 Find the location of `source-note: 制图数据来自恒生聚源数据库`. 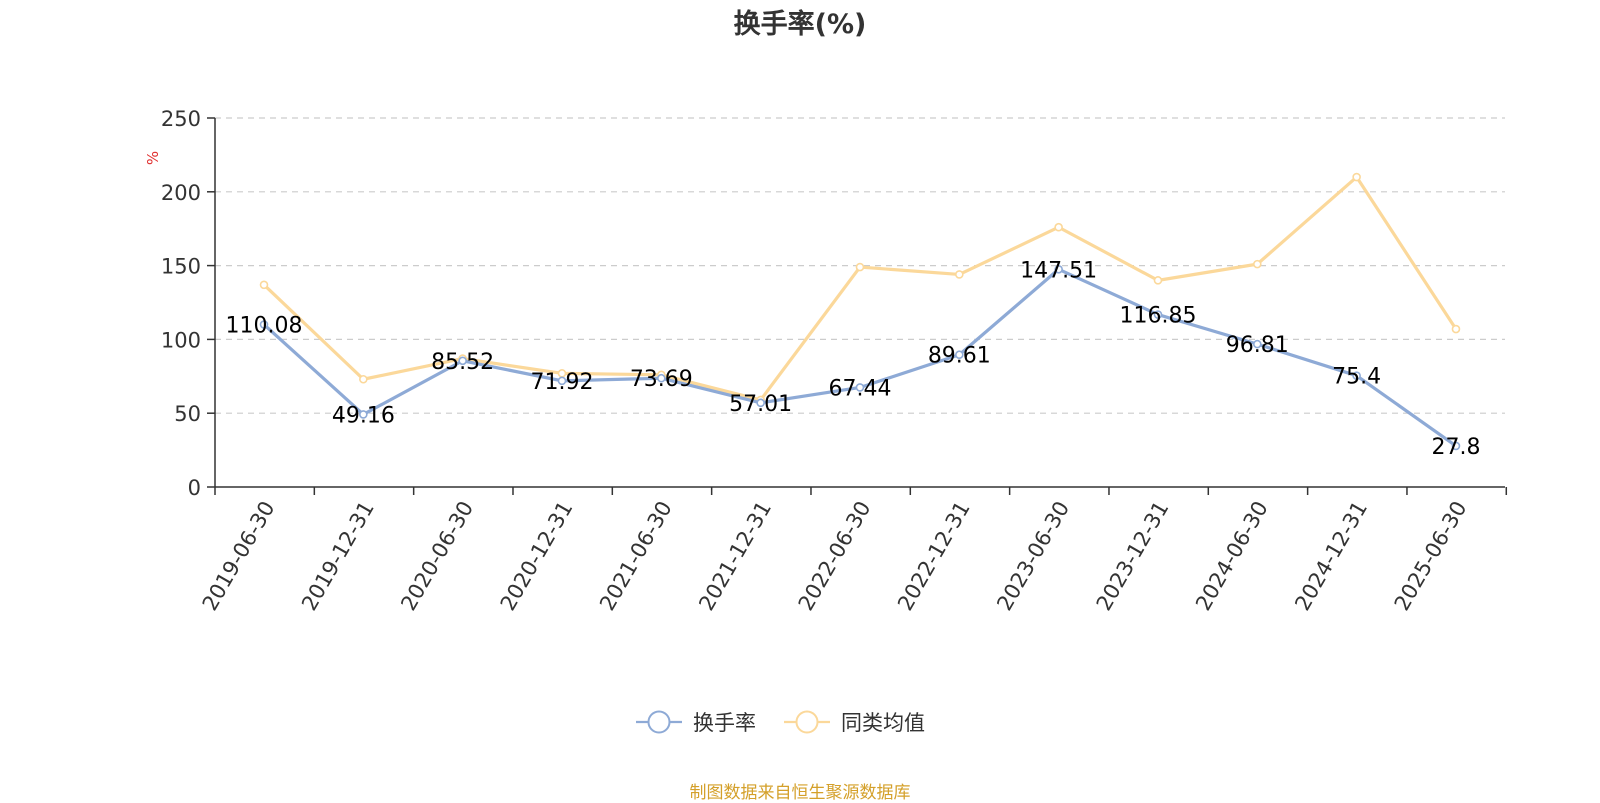

source-note: 制图数据来自恒生聚源数据库 is located at coordinates (800, 793).